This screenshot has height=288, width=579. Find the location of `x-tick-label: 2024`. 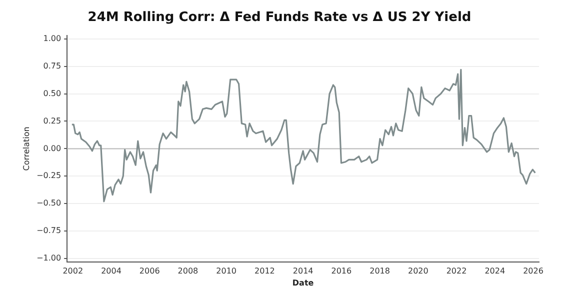

x-tick-label: 2024 is located at coordinates (495, 271).